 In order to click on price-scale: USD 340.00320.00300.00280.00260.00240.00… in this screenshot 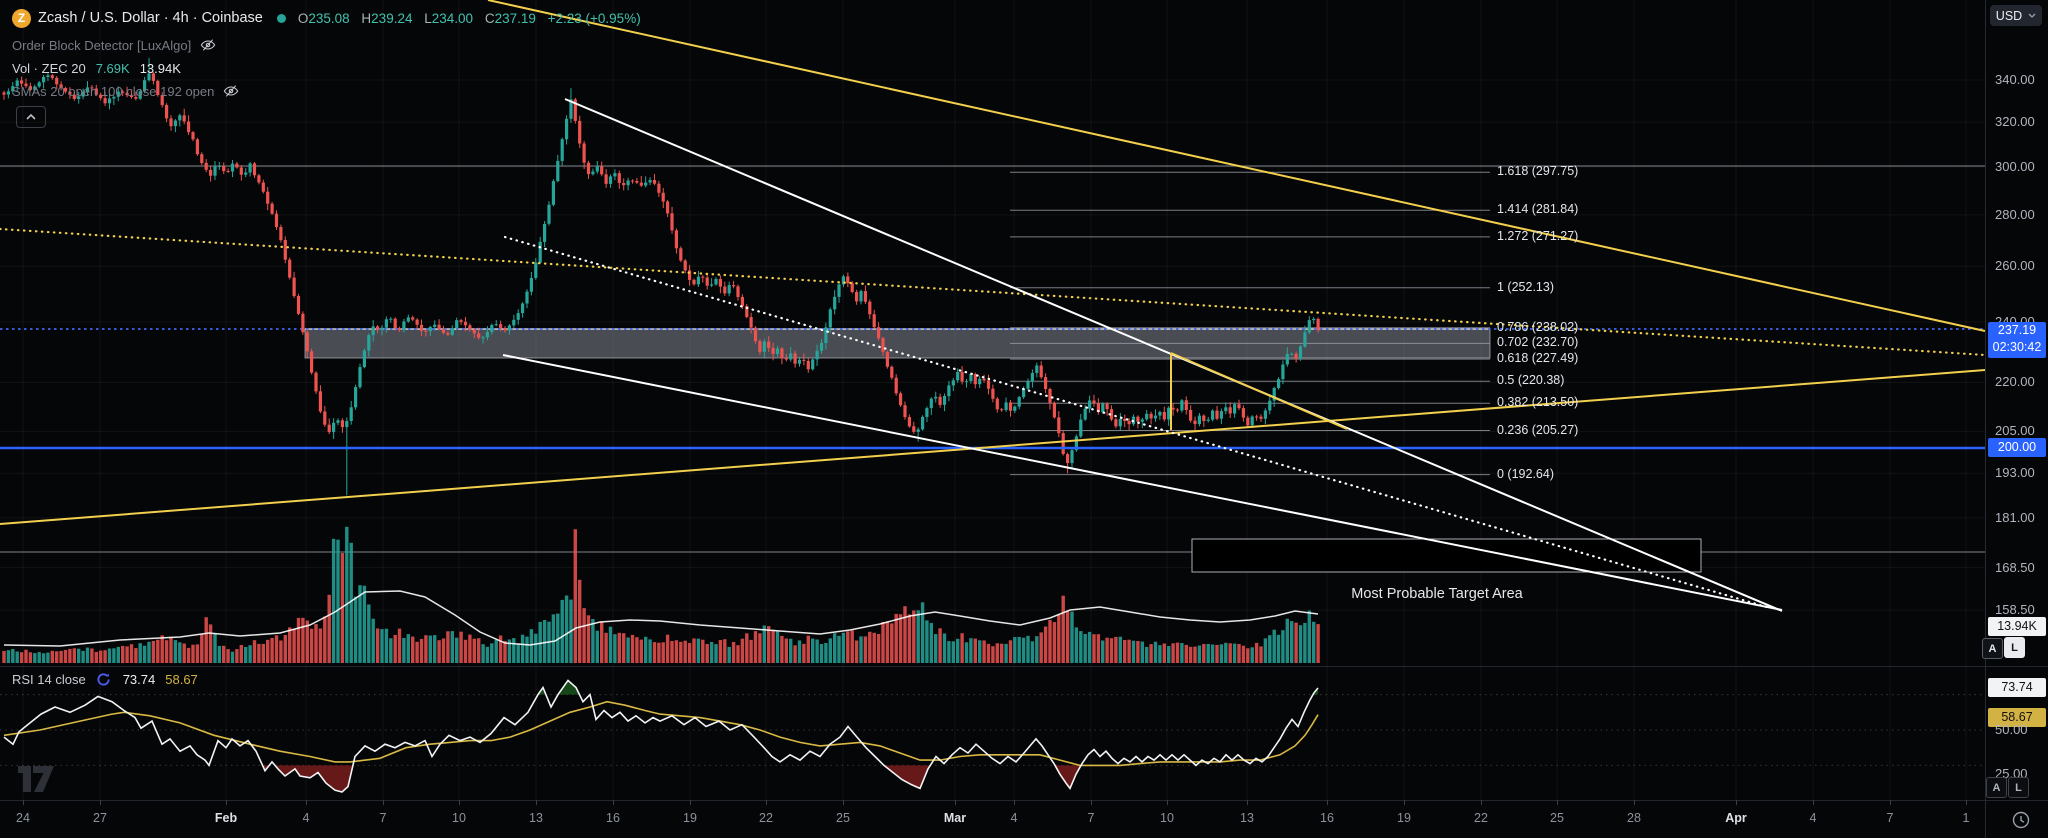, I will do `click(2015, 419)`.